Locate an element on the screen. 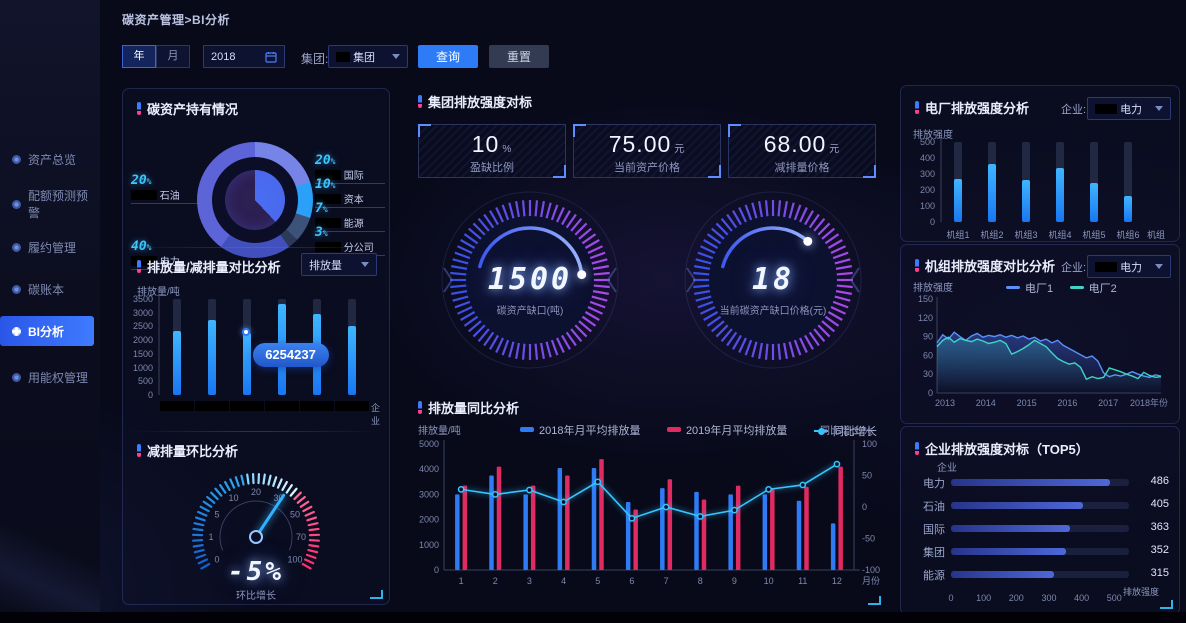 This screenshot has width=1186, height=623. hbar-value: 486 is located at coordinates (1159, 481).